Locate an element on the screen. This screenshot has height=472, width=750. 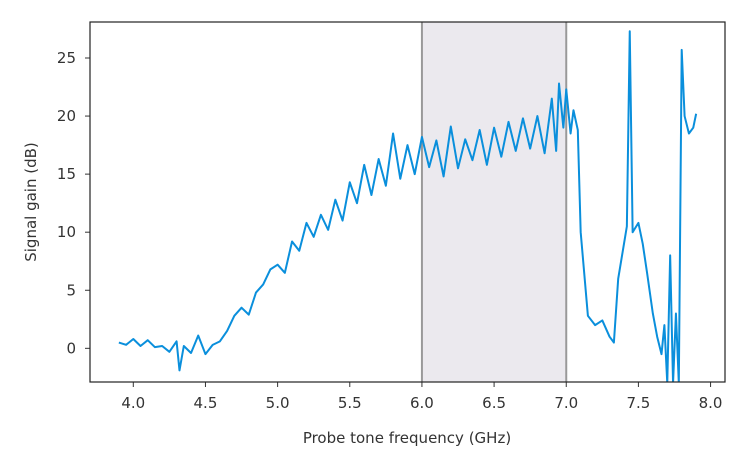
x-tick-label: 7.0 is located at coordinates (566, 403).